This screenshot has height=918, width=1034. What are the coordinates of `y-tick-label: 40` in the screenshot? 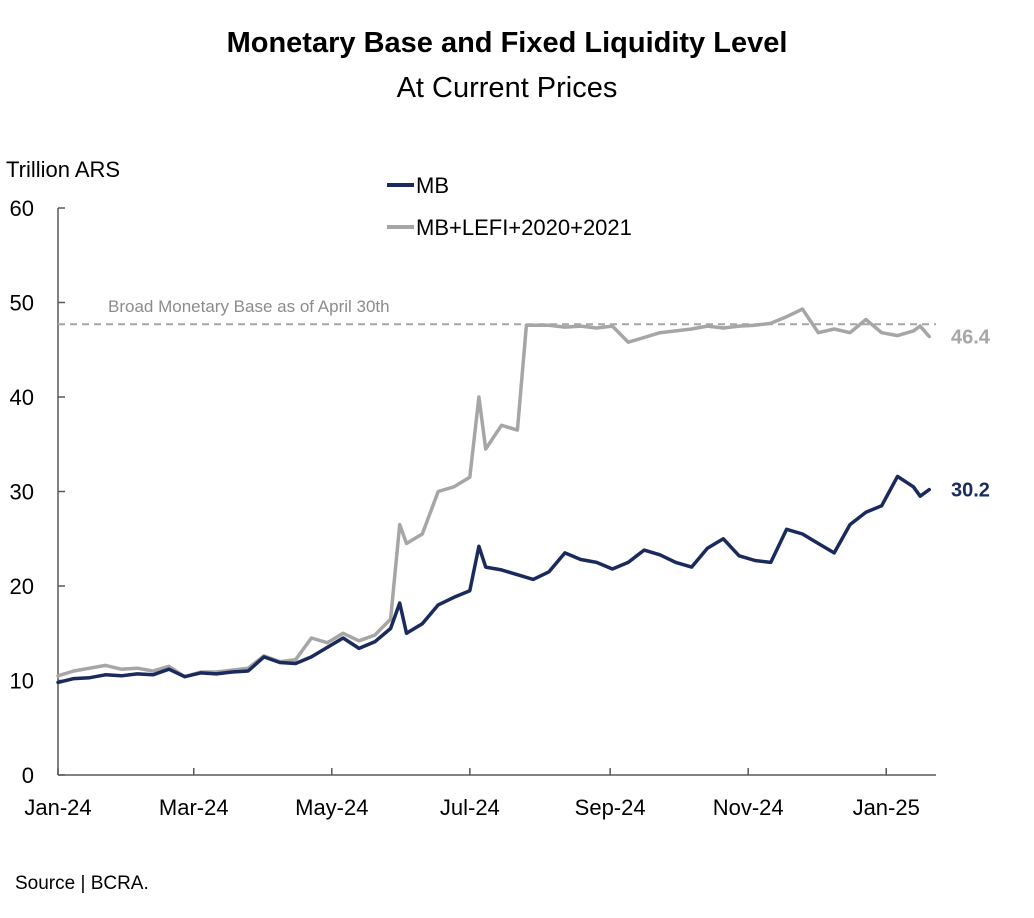 It's located at (22, 397).